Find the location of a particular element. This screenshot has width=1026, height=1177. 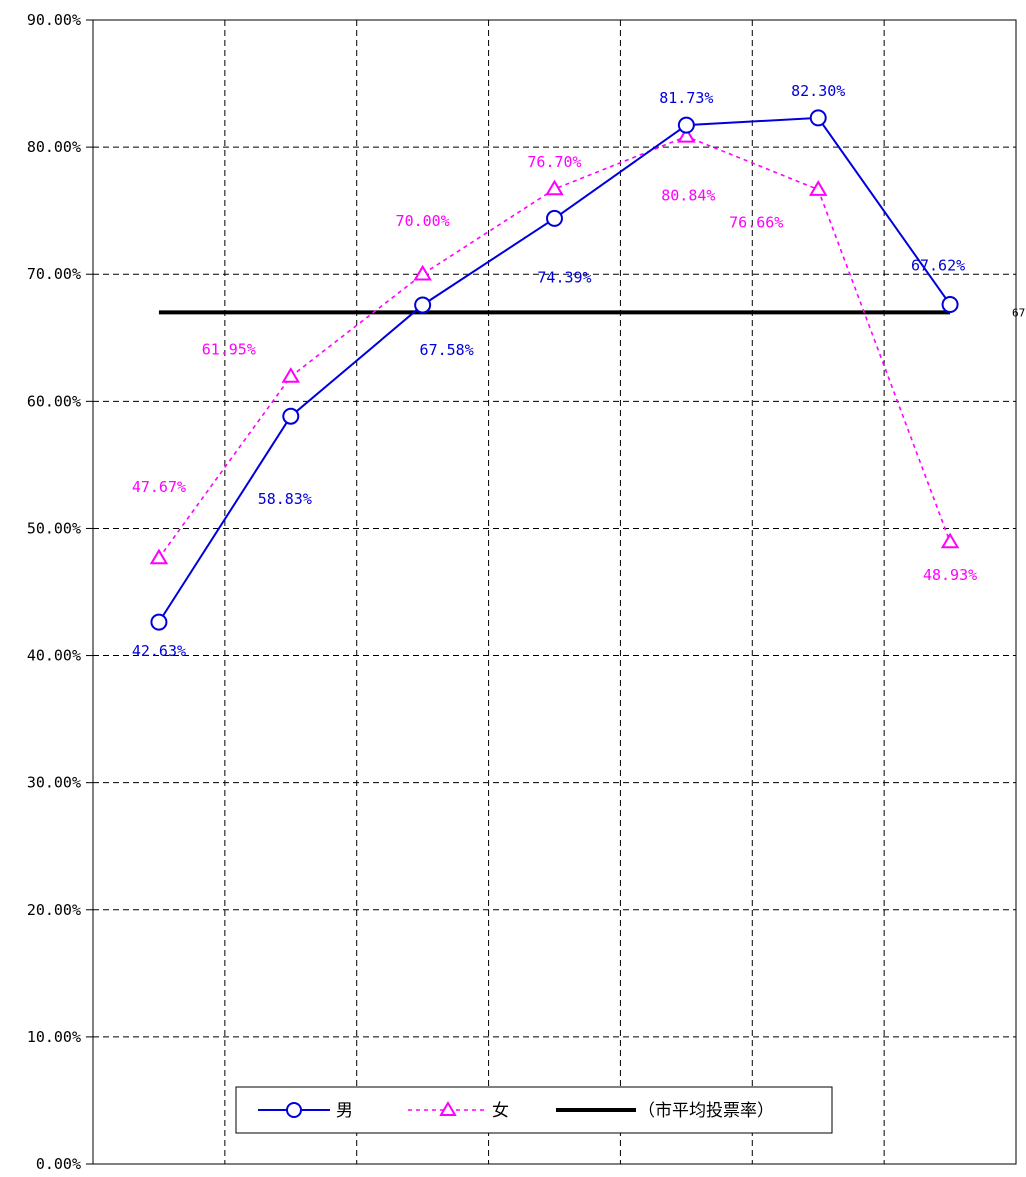

legend-women-label: 女 is located at coordinates (500, 1111).